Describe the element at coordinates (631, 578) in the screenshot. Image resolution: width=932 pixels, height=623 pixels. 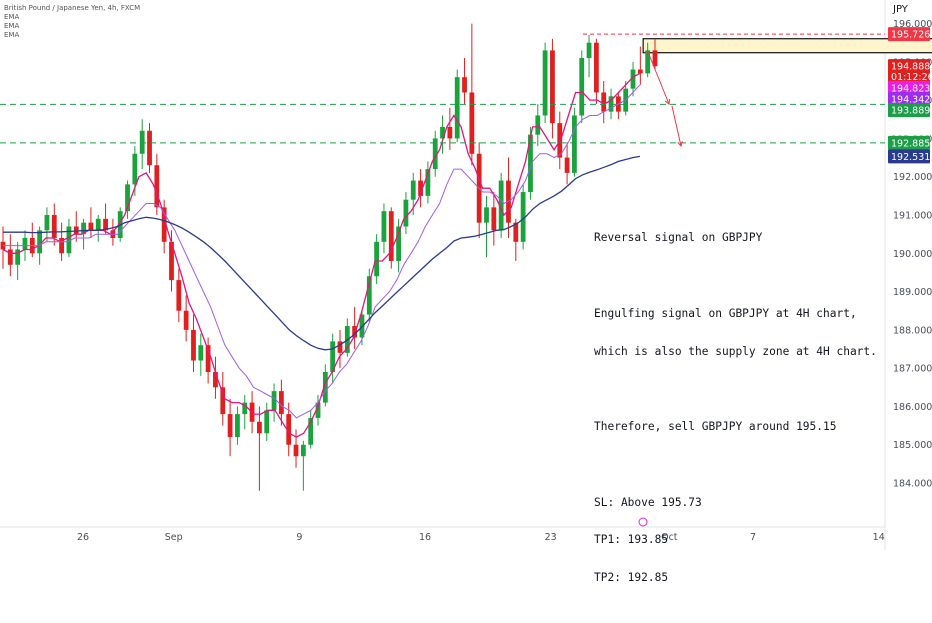
I see `annotation-tp2: TP2: 192.85` at that location.